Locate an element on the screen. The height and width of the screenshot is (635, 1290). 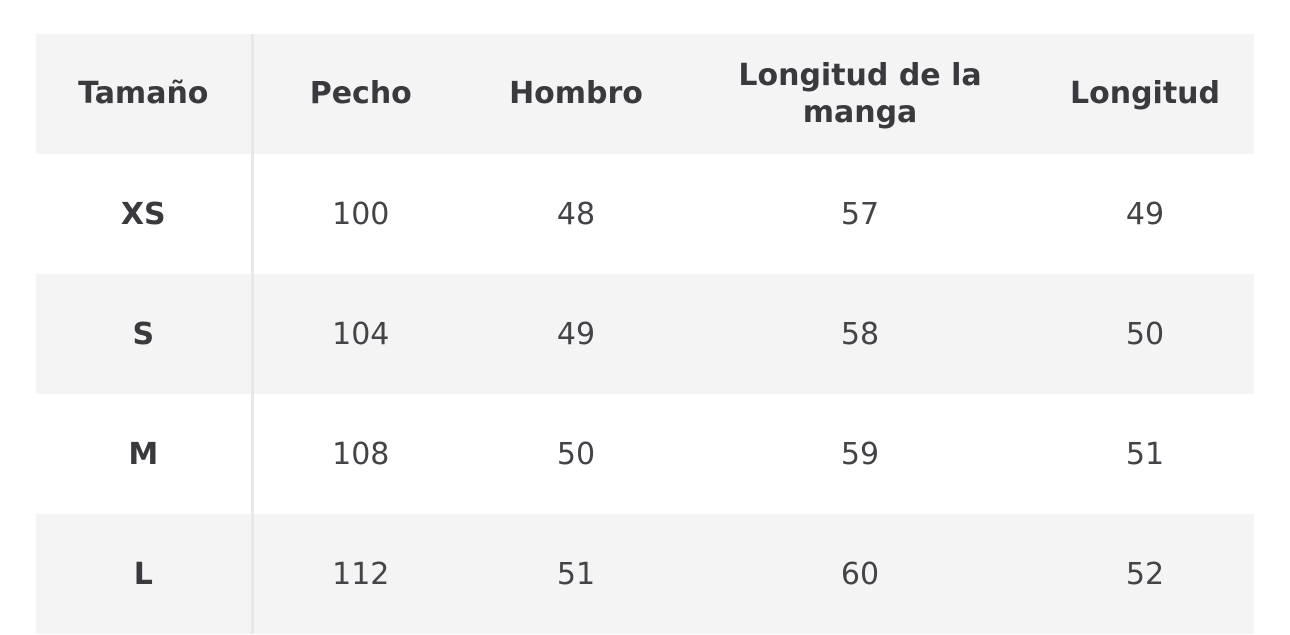
size-cell: XS is located at coordinates (145, 214).